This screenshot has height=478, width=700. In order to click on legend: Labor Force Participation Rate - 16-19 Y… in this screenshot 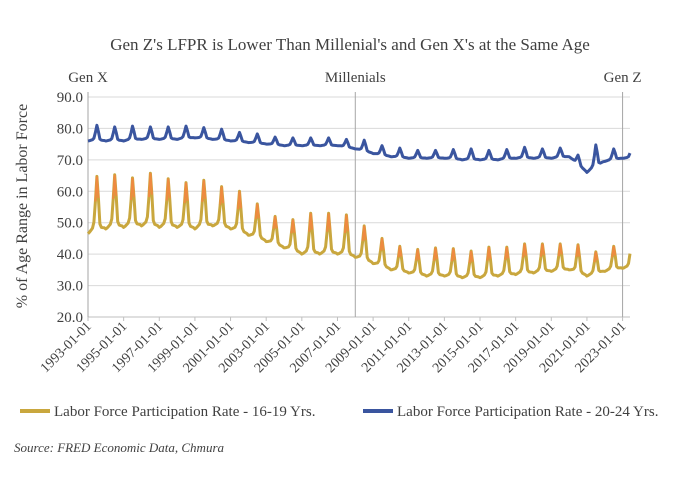, I will do `click(339, 412)`.